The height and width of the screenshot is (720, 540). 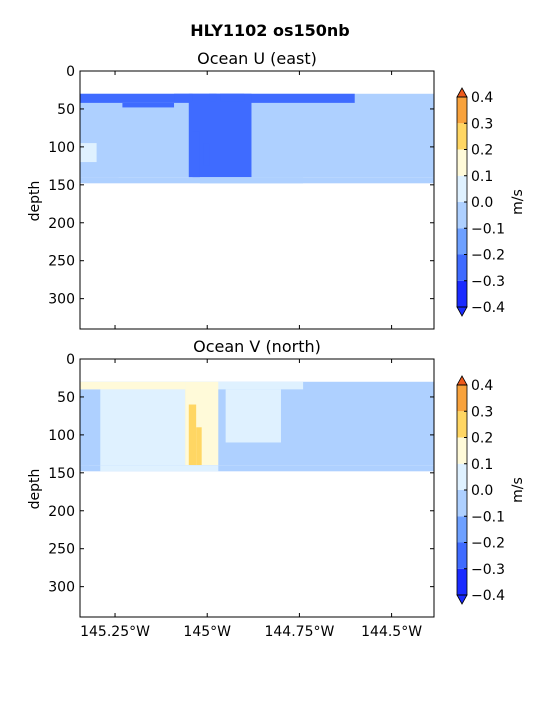 I want to click on x-tick-label: 145.25°W, so click(x=115, y=632).